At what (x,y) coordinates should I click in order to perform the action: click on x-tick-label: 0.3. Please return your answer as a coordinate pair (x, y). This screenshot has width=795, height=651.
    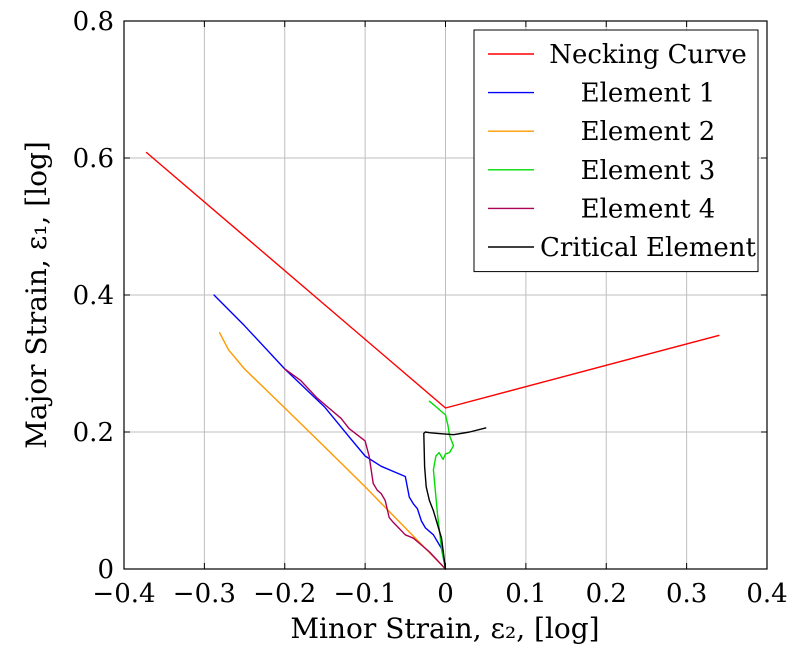
    Looking at the image, I should click on (686, 594).